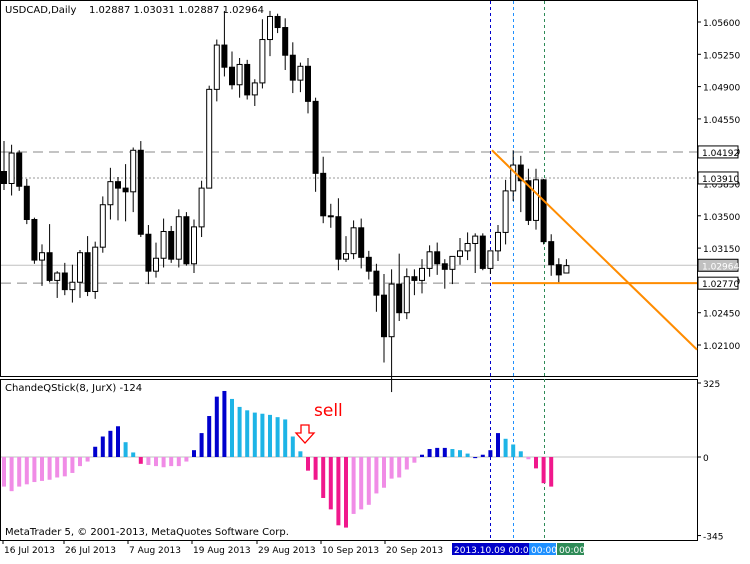  Describe the element at coordinates (491, 549) in the screenshot. I see `time-tag-box` at that location.